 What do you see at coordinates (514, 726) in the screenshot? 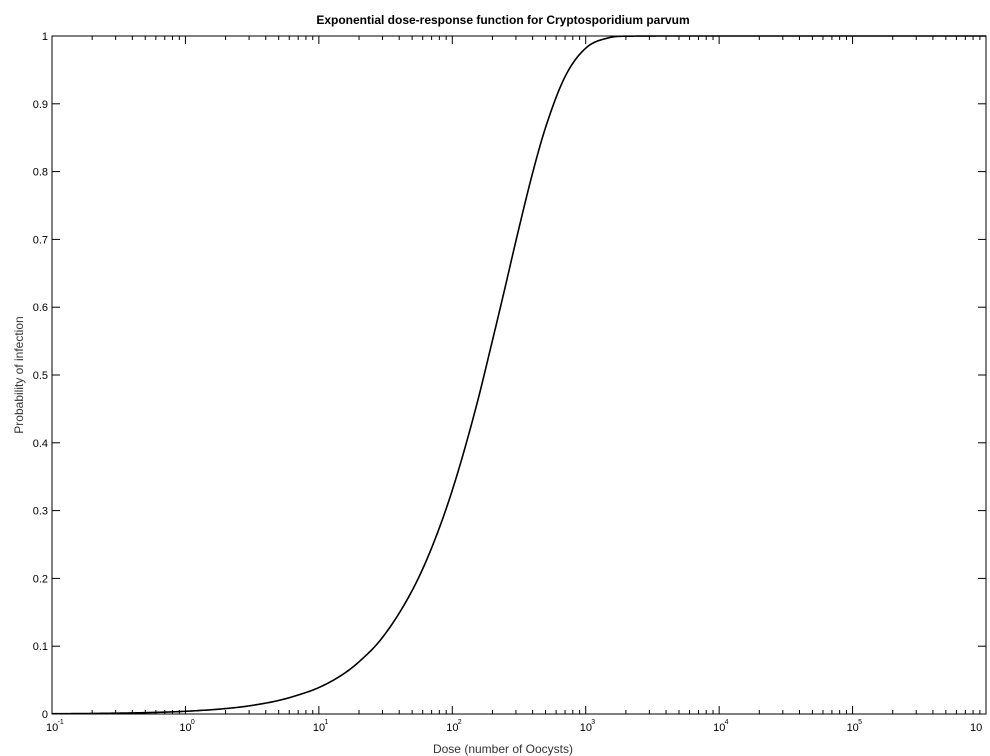
I see `x-tick-labels: 10 -1 10 0 10 1 10 2 10 3 10 4 10 5 10` at bounding box center [514, 726].